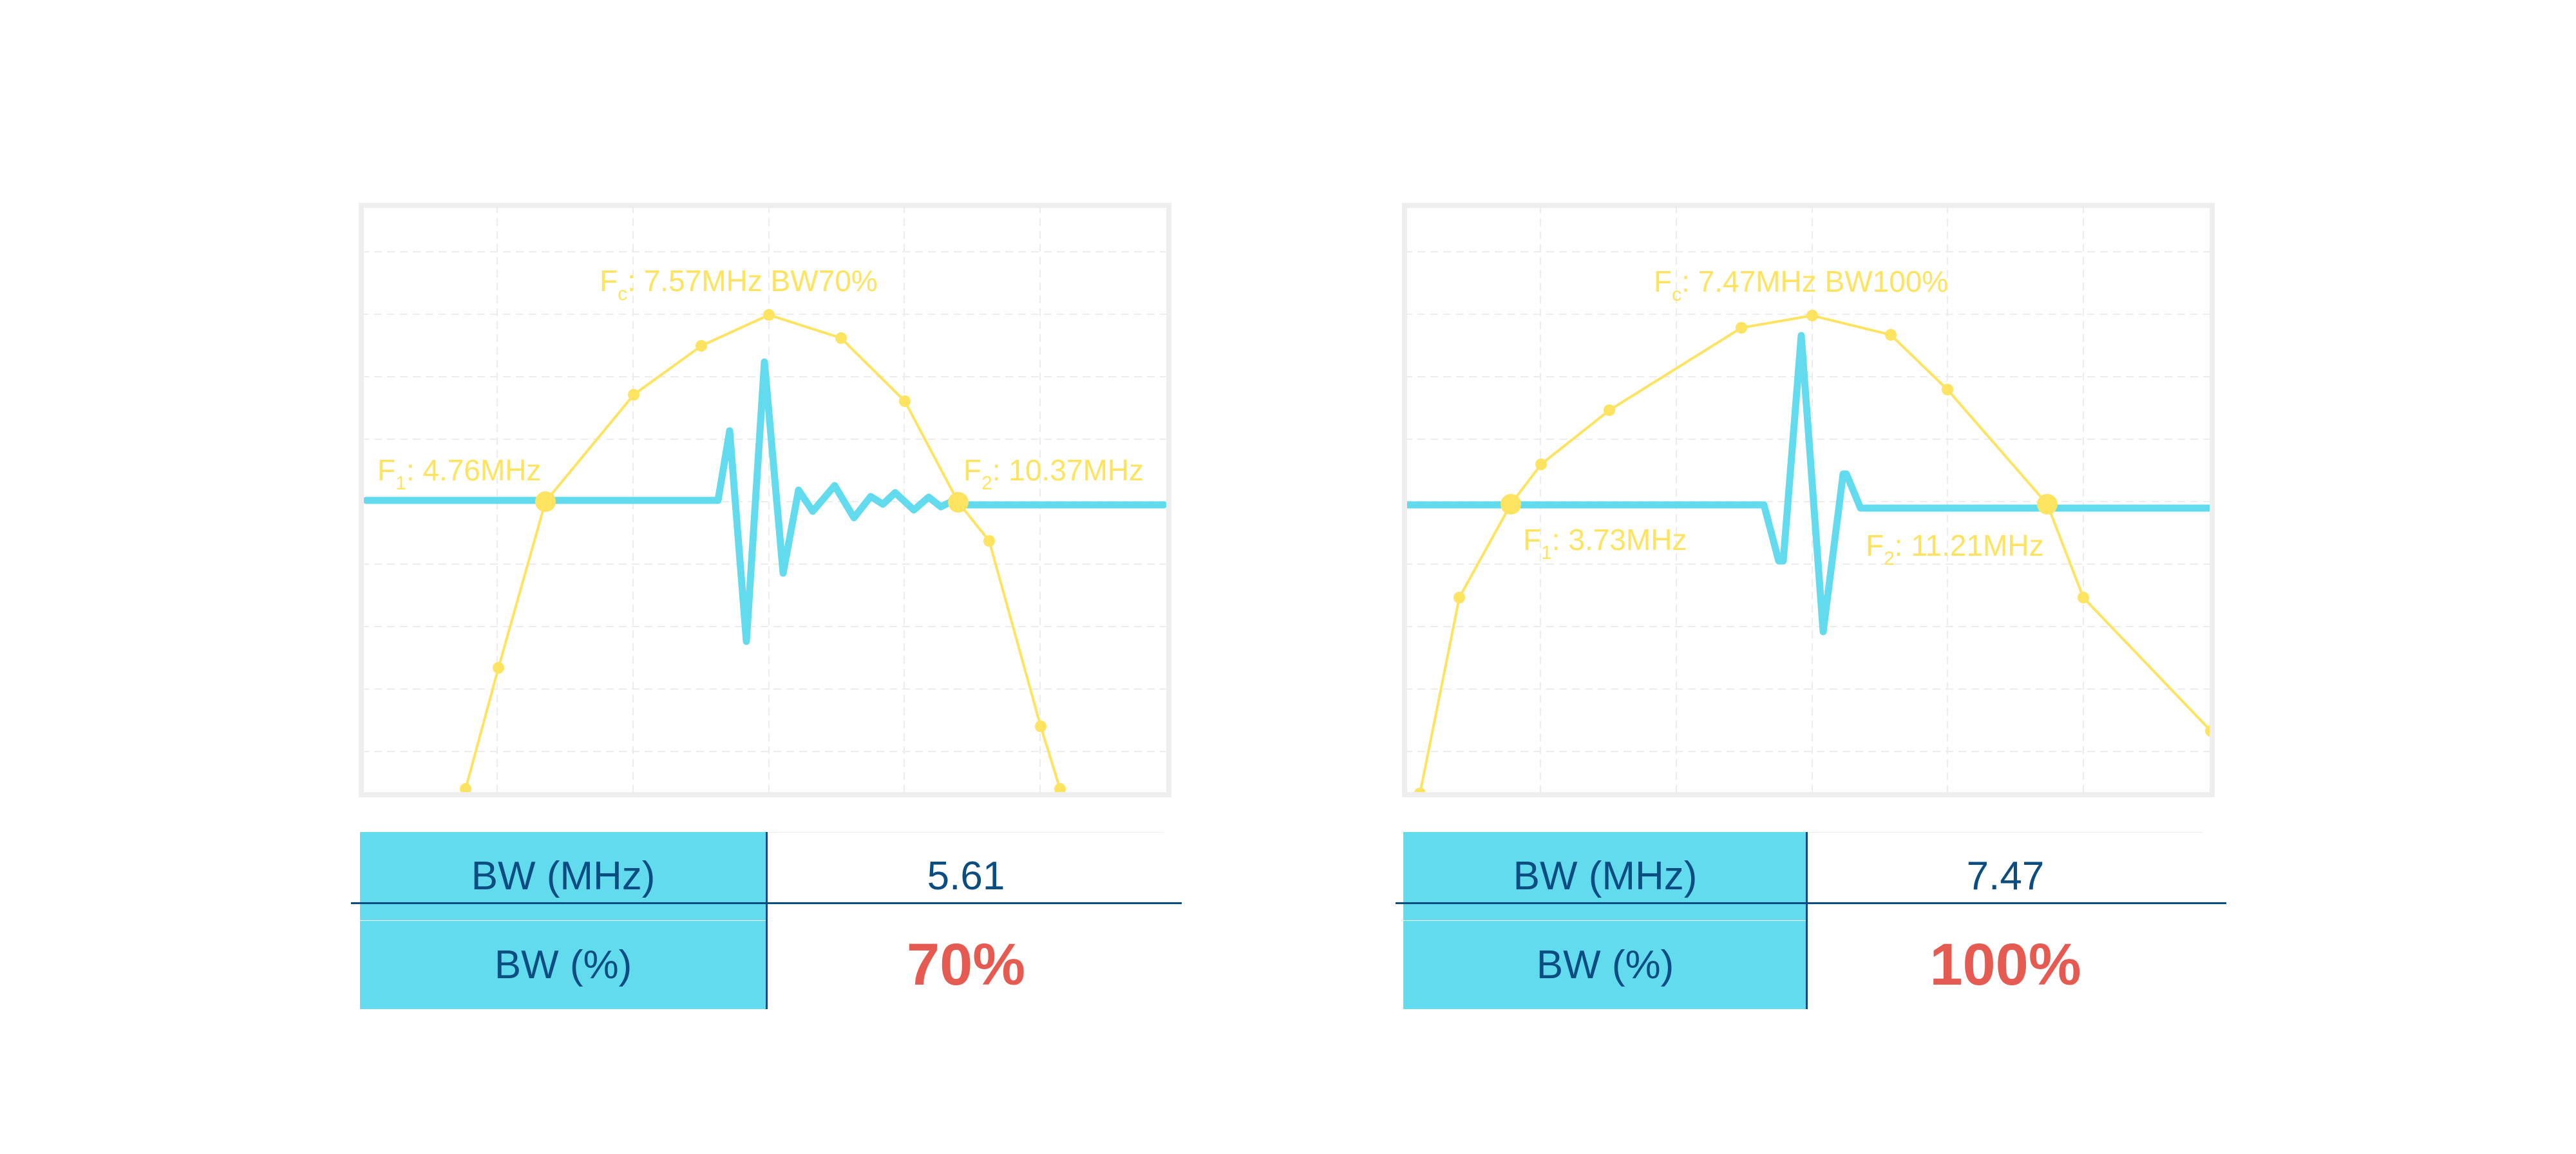 Image resolution: width=2576 pixels, height=1154 pixels. What do you see at coordinates (2005, 965) in the screenshot?
I see `value-bw-percent: 100%` at bounding box center [2005, 965].